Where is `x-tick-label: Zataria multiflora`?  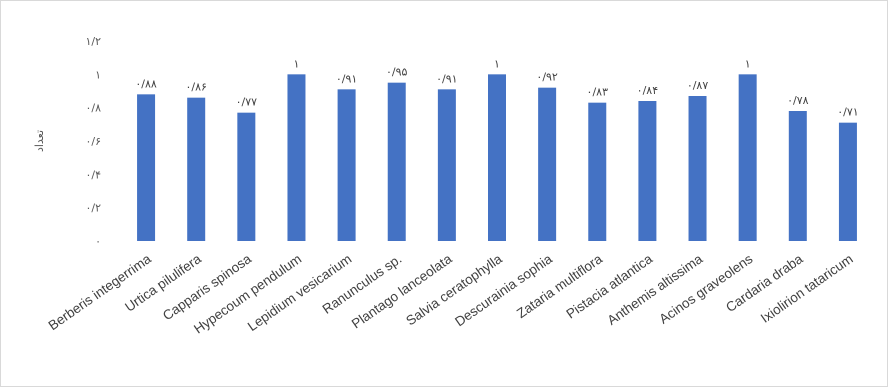
x-tick-label: Zataria multiflora is located at coordinates (559, 286).